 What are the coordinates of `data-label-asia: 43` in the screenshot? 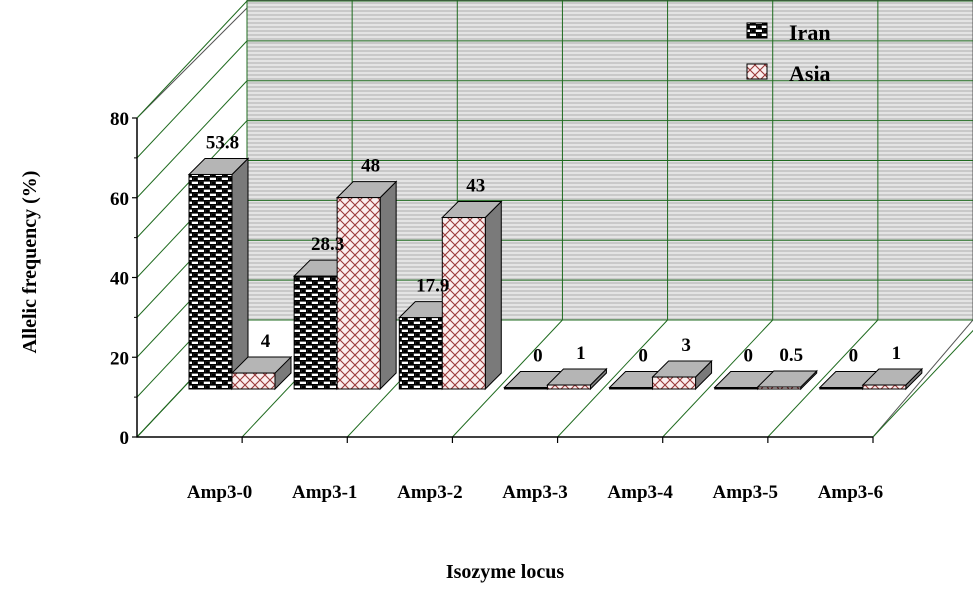 It's located at (475, 186).